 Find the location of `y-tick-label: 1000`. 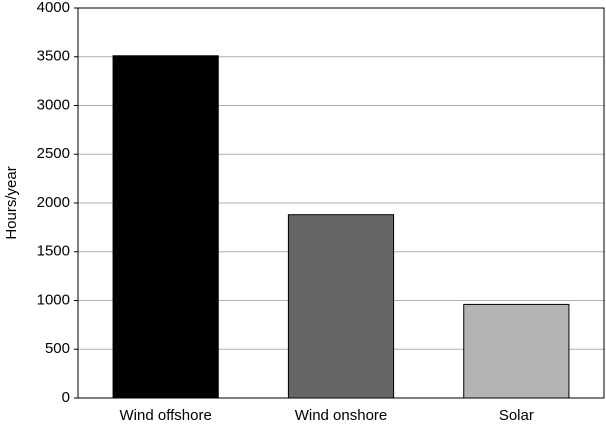

y-tick-label: 1000 is located at coordinates (53, 299).